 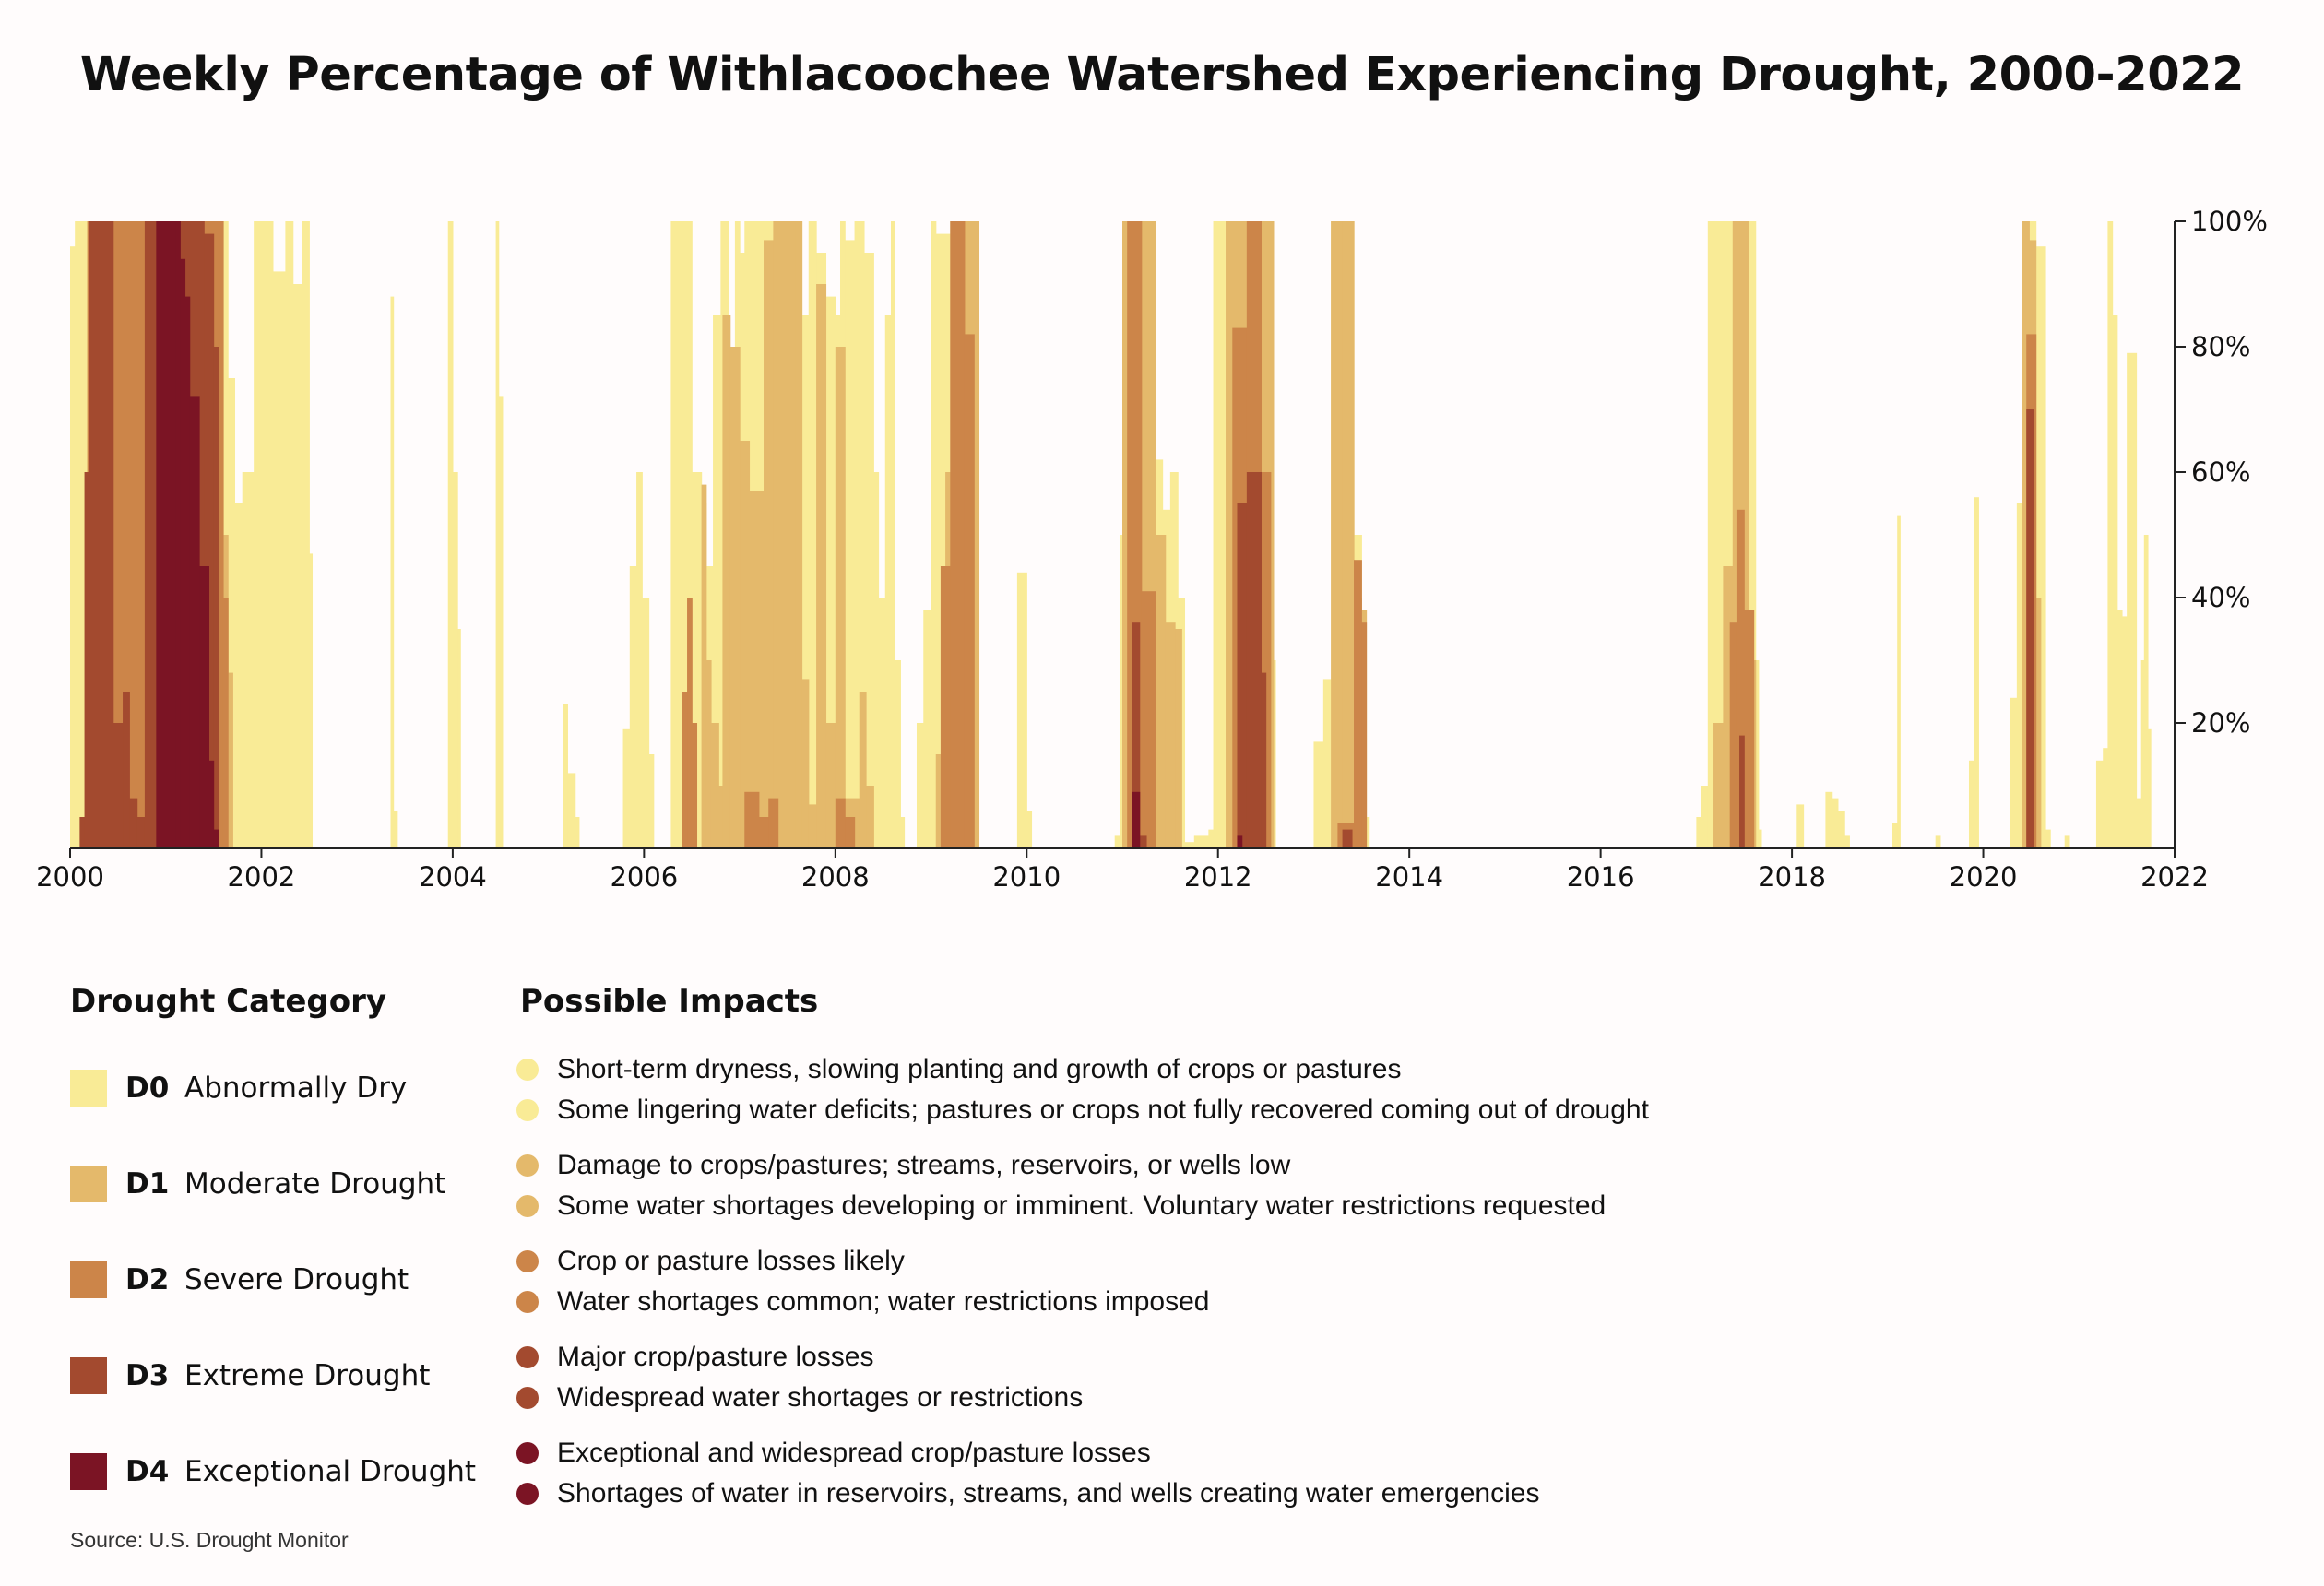 What do you see at coordinates (835, 877) in the screenshot?
I see `x-tick-label: 2008` at bounding box center [835, 877].